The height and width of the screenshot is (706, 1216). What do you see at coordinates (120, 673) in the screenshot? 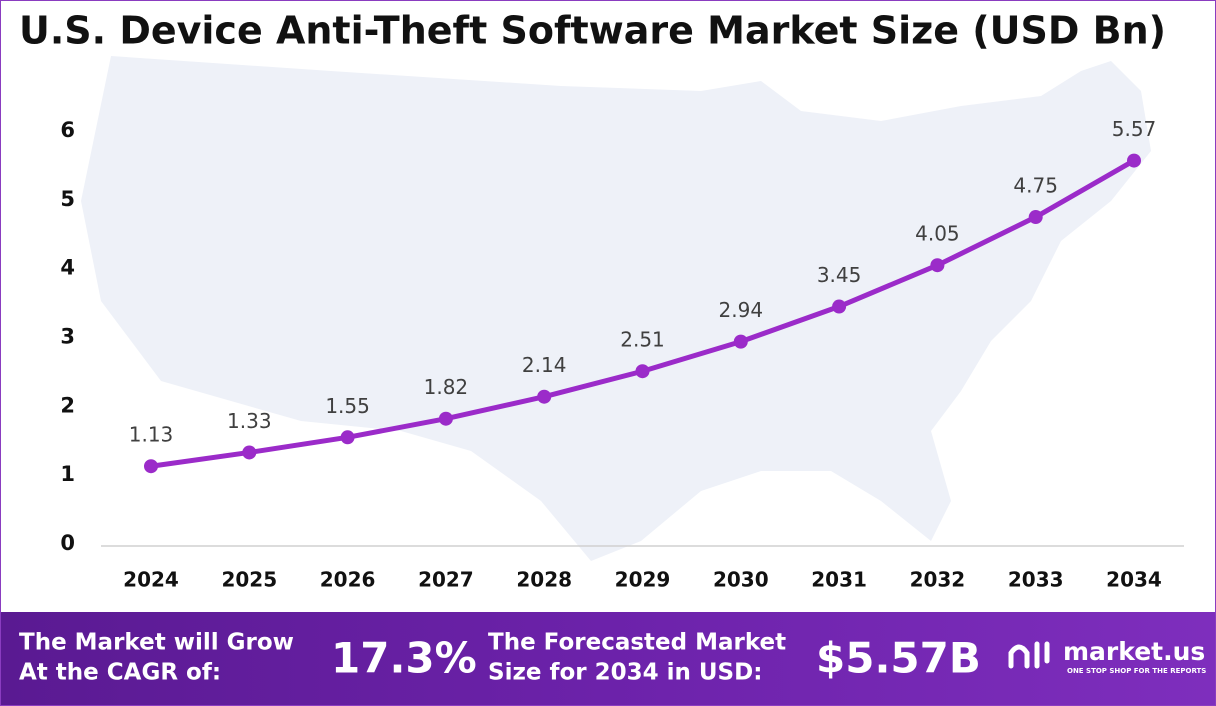
I see `cagr-text: At the CAGR of:` at bounding box center [120, 673].